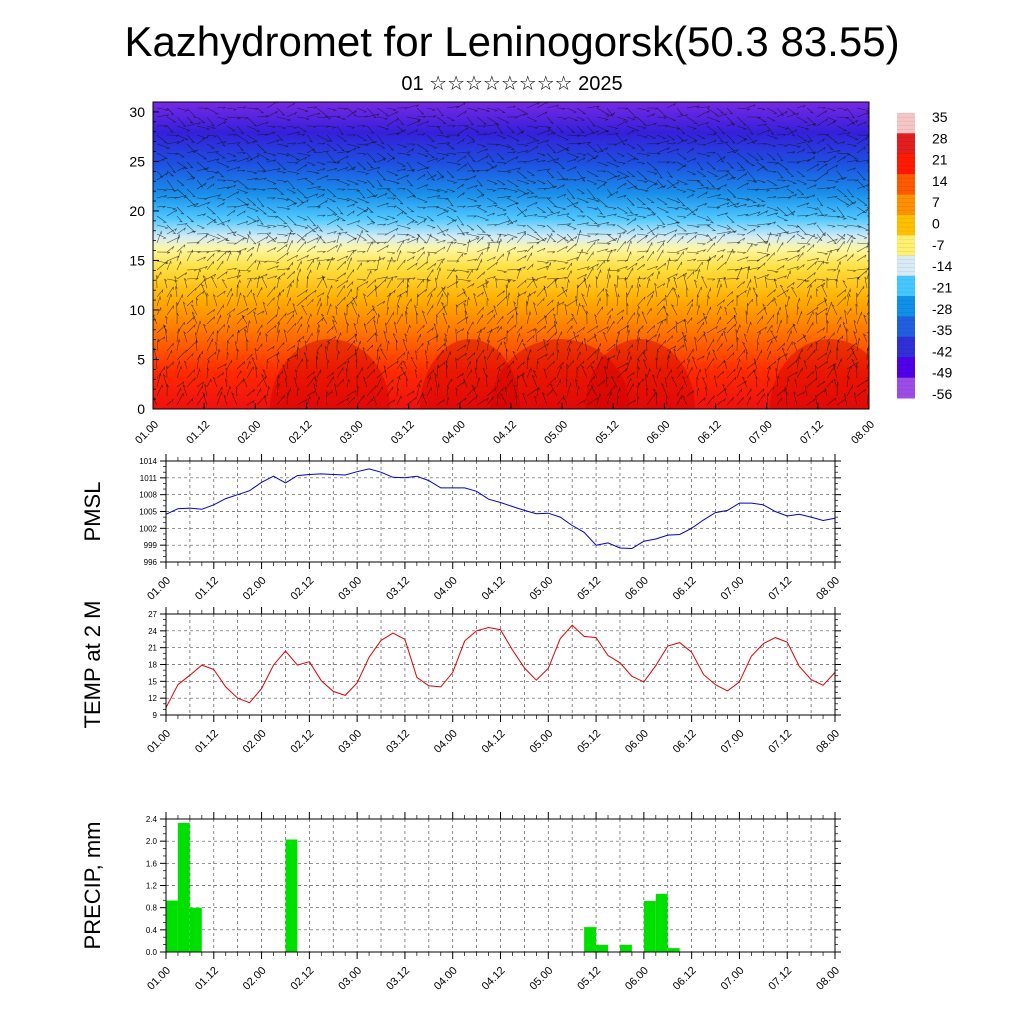 The width and height of the screenshot is (1024, 1024). Describe the element at coordinates (500, 664) in the screenshot. I see `temp-grid` at that location.